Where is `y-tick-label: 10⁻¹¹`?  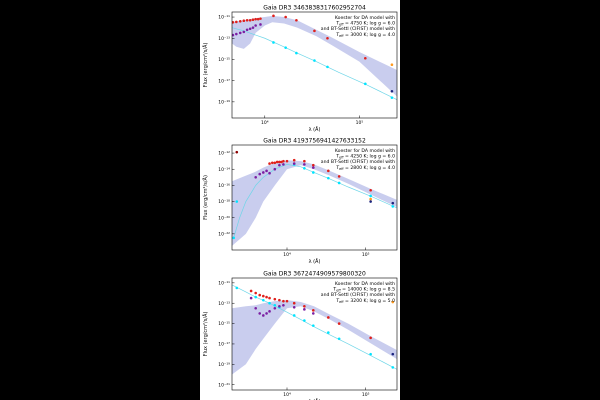
y-tick-label: 10⁻¹¹ is located at coordinates (224, 18).